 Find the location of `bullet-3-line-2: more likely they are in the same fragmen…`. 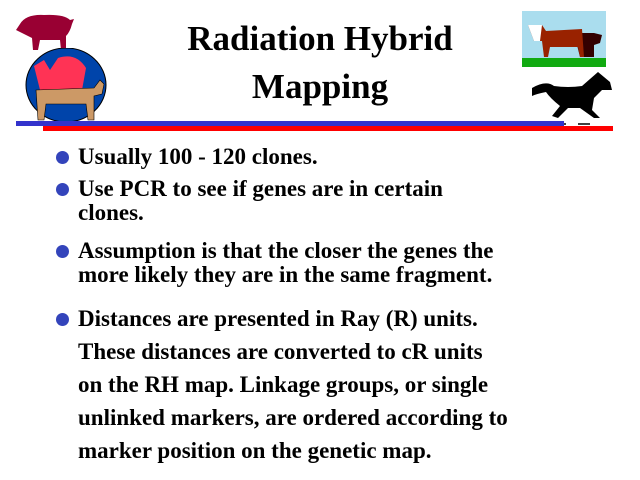

bullet-3-line-2: more likely they are in the same fragmen… is located at coordinates (285, 274).